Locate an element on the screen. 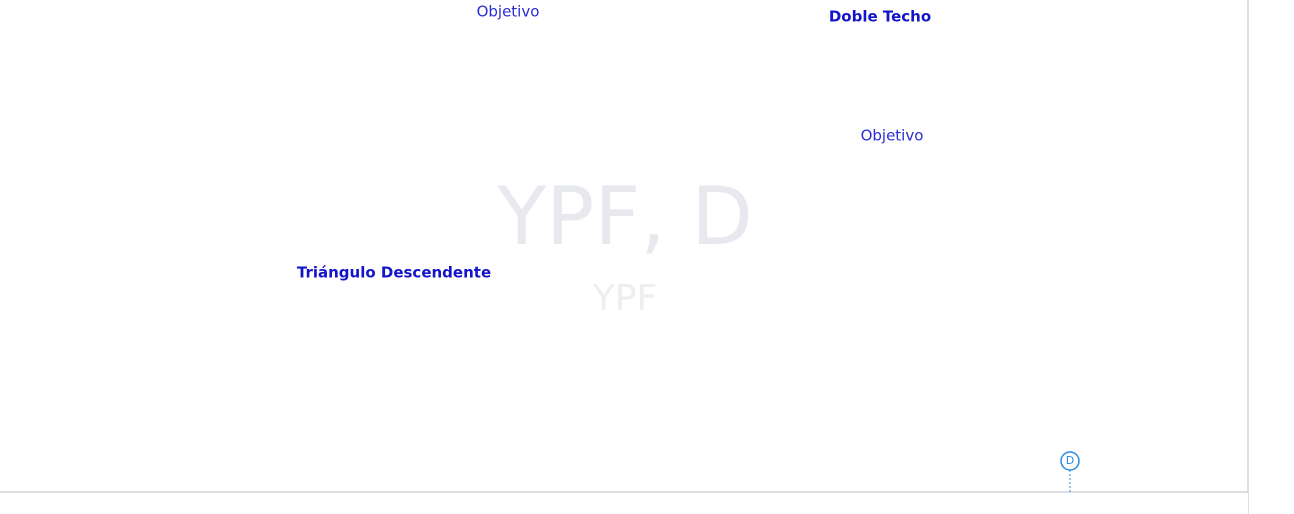 The height and width of the screenshot is (514, 1294). watermark: YPF, D is located at coordinates (624, 216).